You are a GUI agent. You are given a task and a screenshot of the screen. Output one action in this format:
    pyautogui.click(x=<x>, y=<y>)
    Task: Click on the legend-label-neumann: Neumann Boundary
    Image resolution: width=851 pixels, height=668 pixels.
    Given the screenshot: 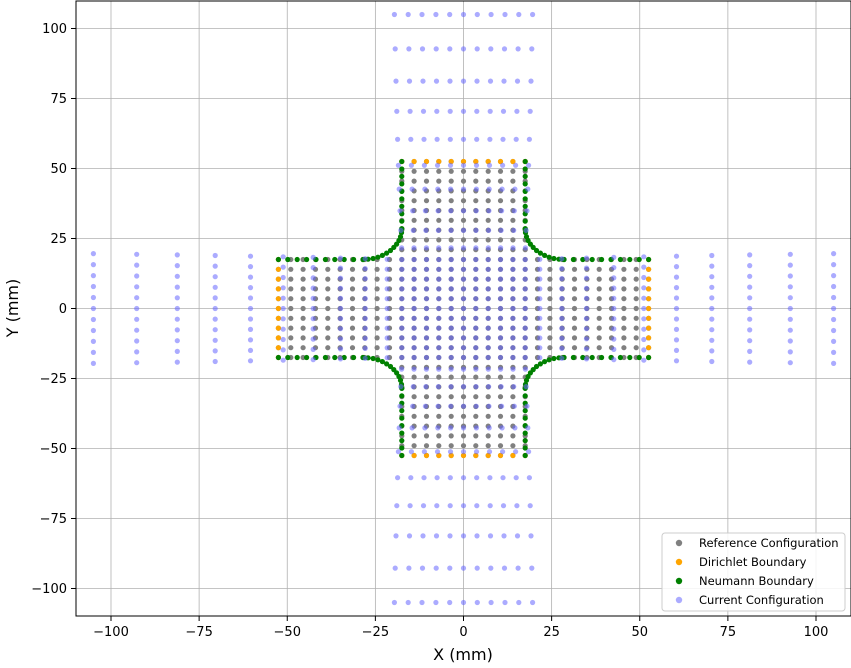 What is the action you would take?
    pyautogui.click(x=756, y=581)
    